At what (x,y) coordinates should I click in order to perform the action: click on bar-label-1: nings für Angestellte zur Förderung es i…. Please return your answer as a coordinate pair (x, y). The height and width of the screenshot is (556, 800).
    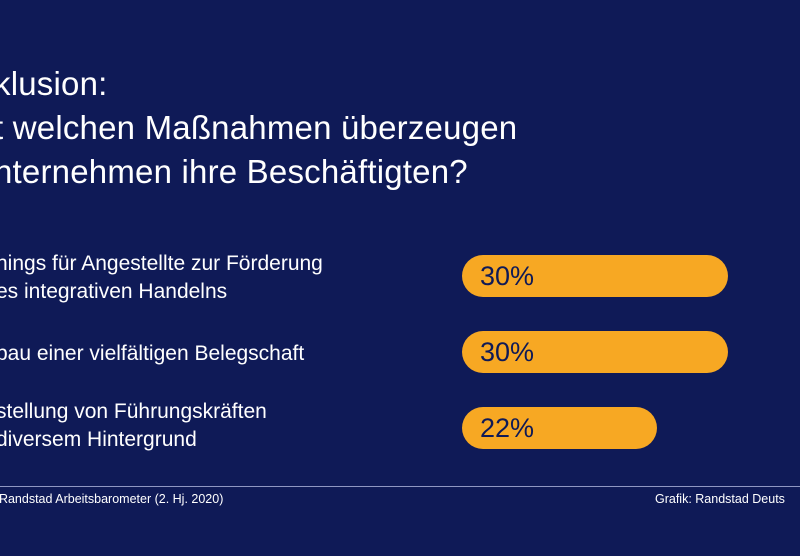
    Looking at the image, I should click on (218, 278).